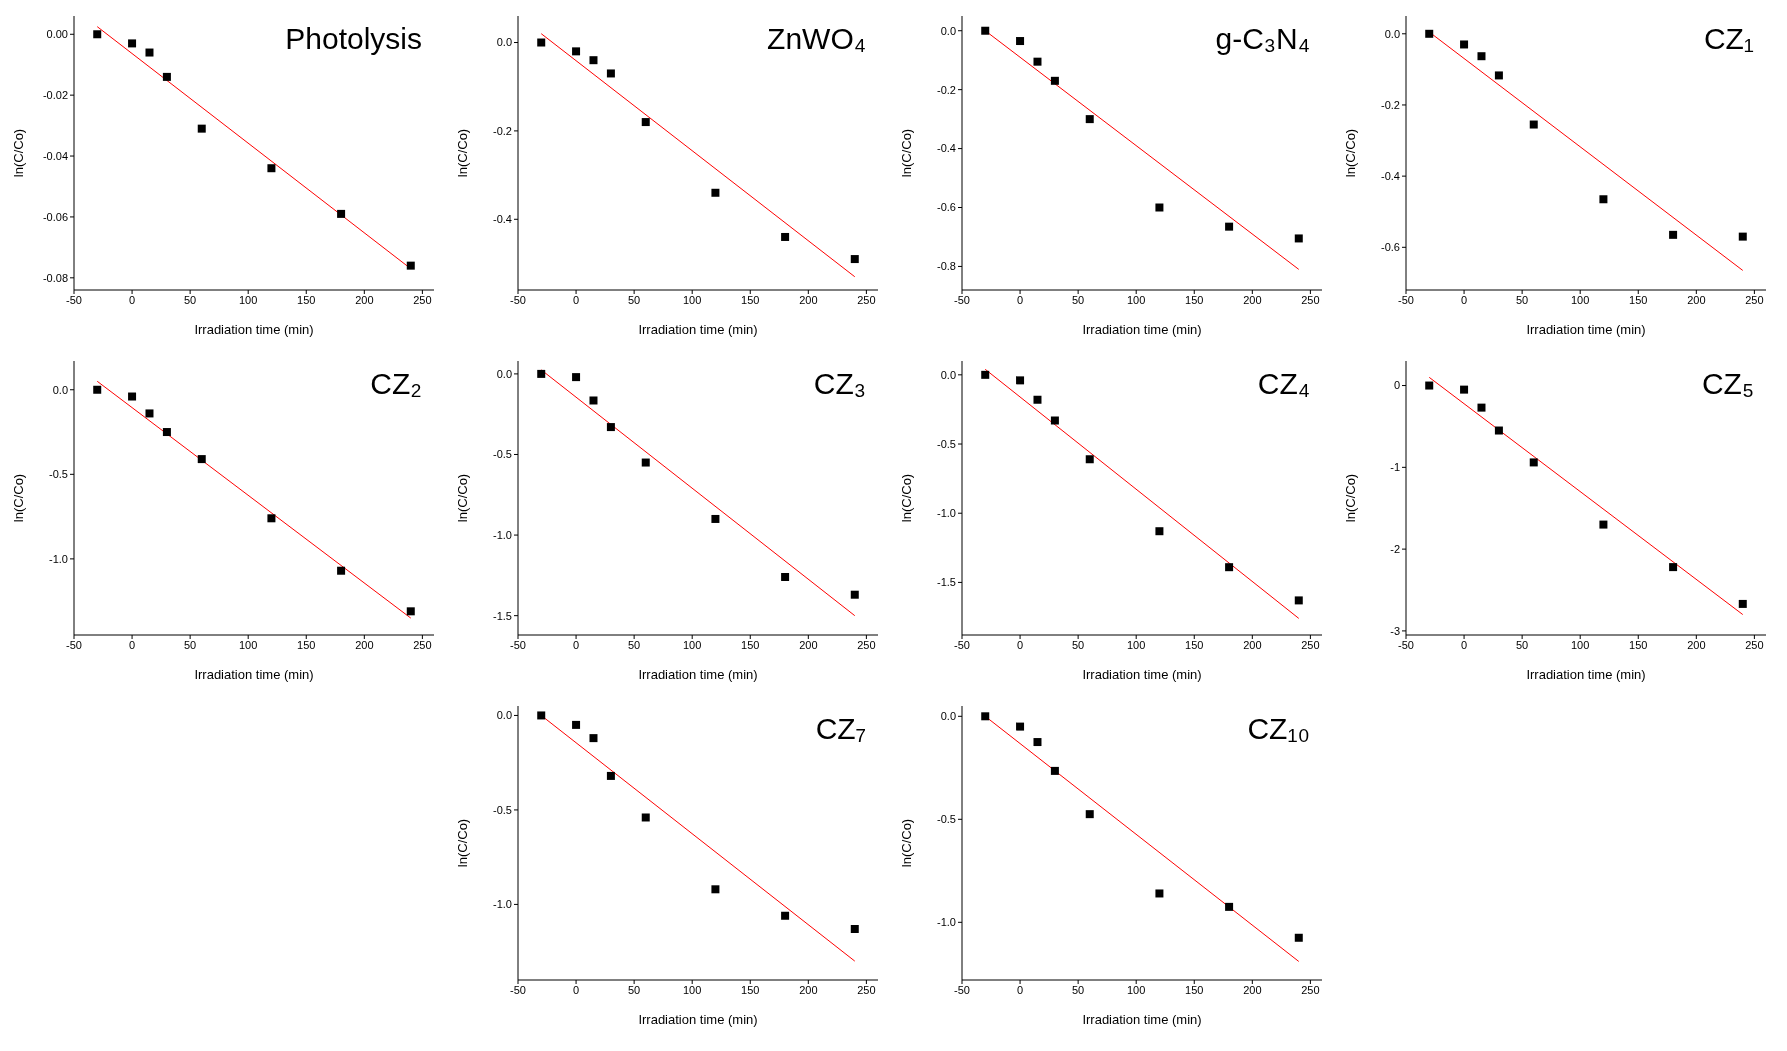 The image size is (1787, 1051). What do you see at coordinates (502, 615) in the screenshot?
I see `y-tick-label: -1.5` at bounding box center [502, 615].